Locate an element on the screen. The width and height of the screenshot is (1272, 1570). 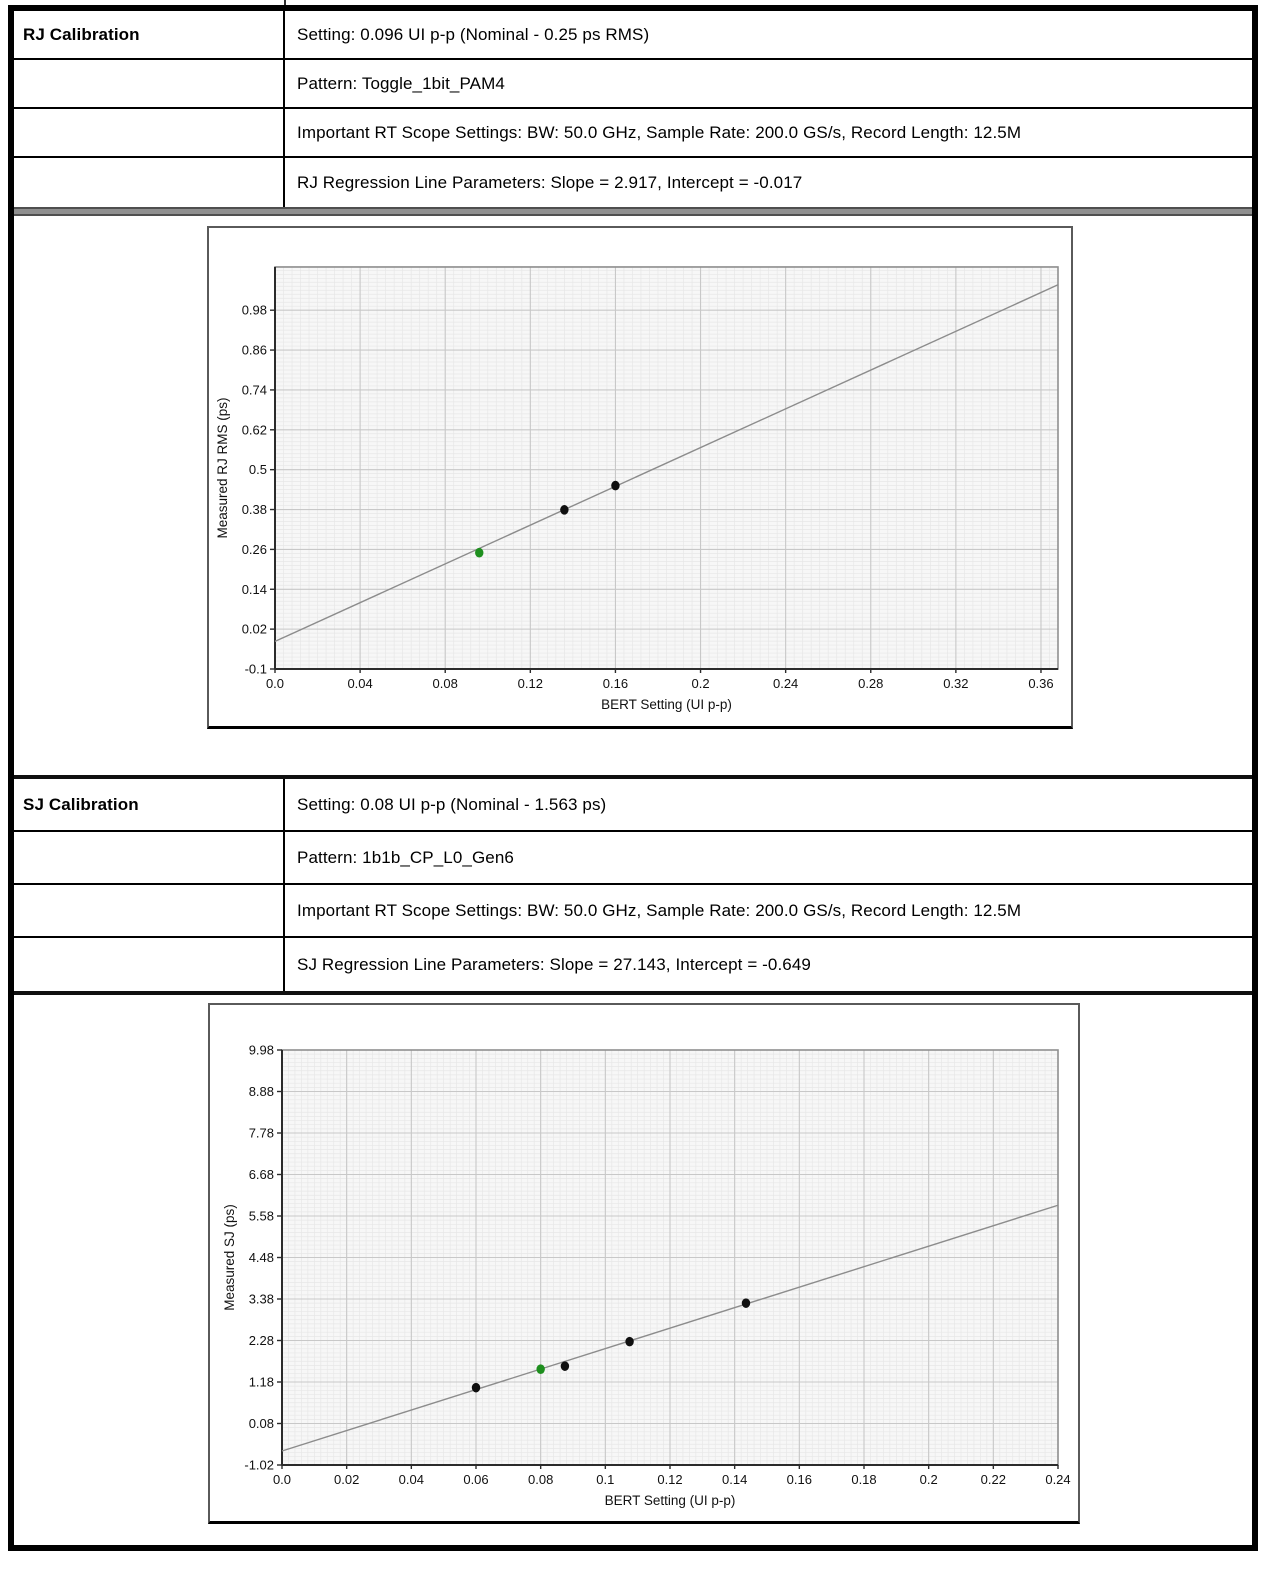
x-tick-label: 0.02 is located at coordinates (346, 1479).